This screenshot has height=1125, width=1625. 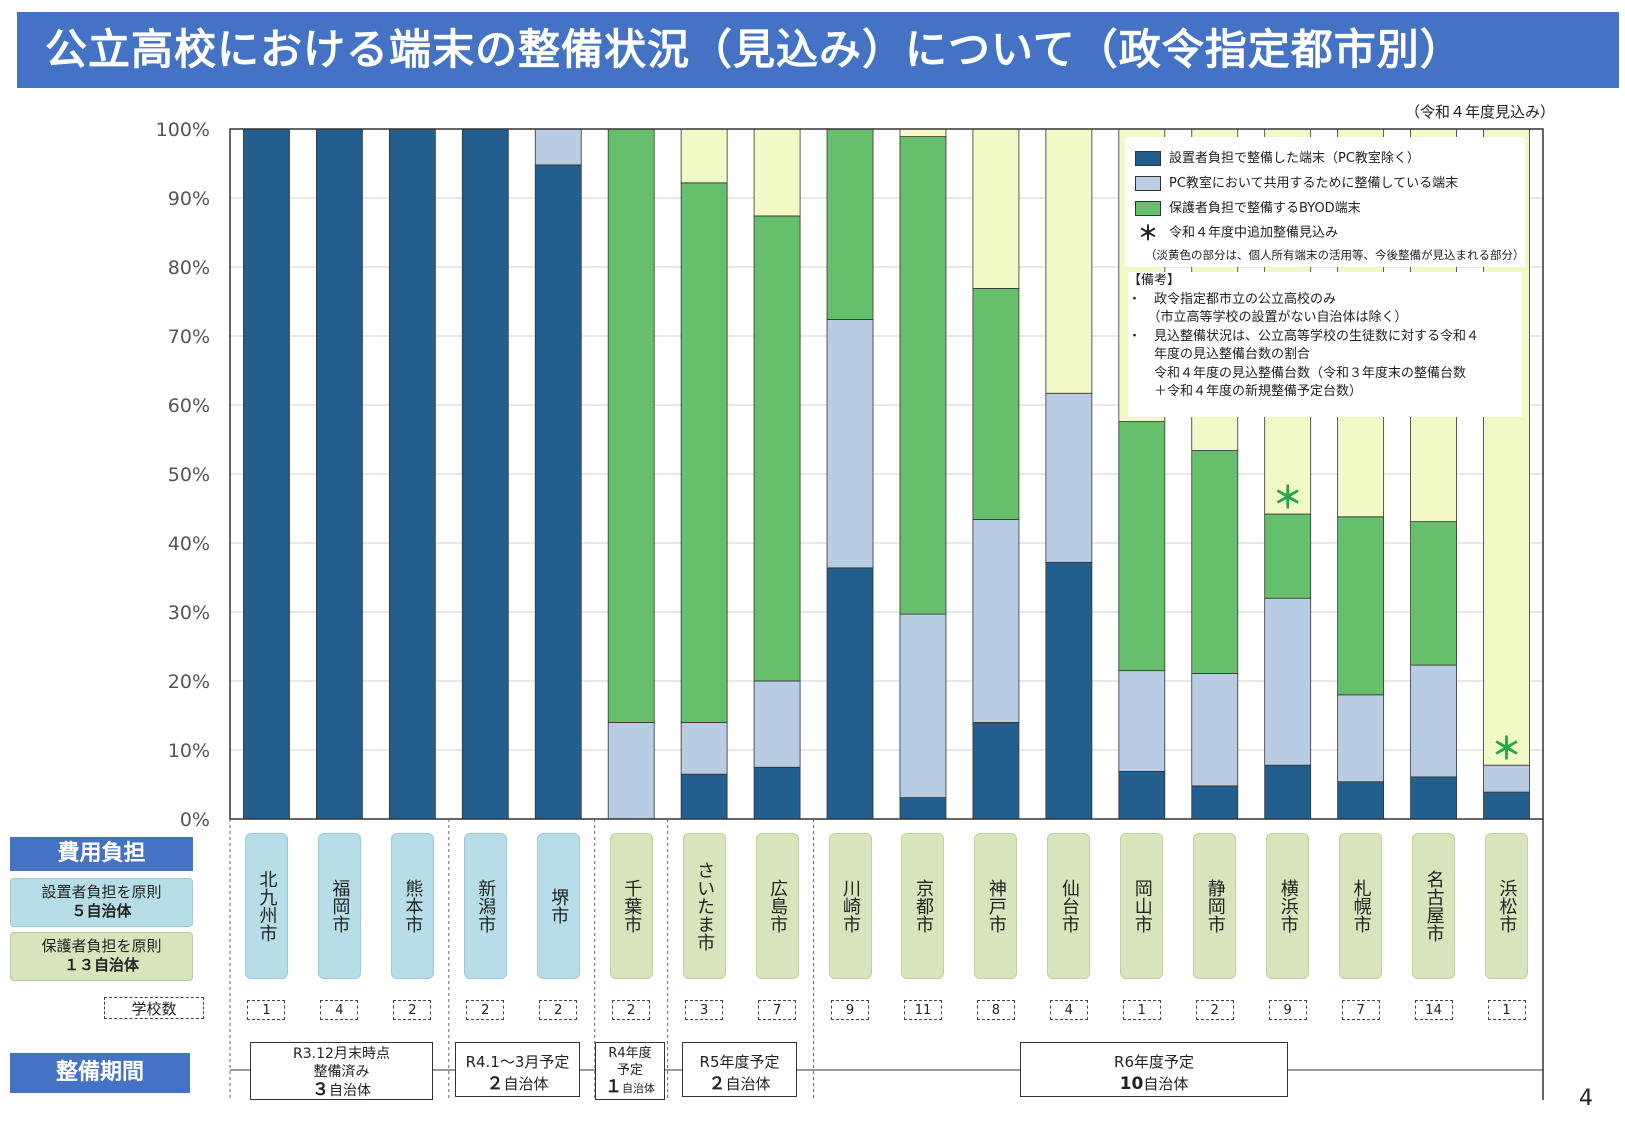 What do you see at coordinates (1479, 112) in the screenshot?
I see `fiscal-year-note: （令和４年度見込み）` at bounding box center [1479, 112].